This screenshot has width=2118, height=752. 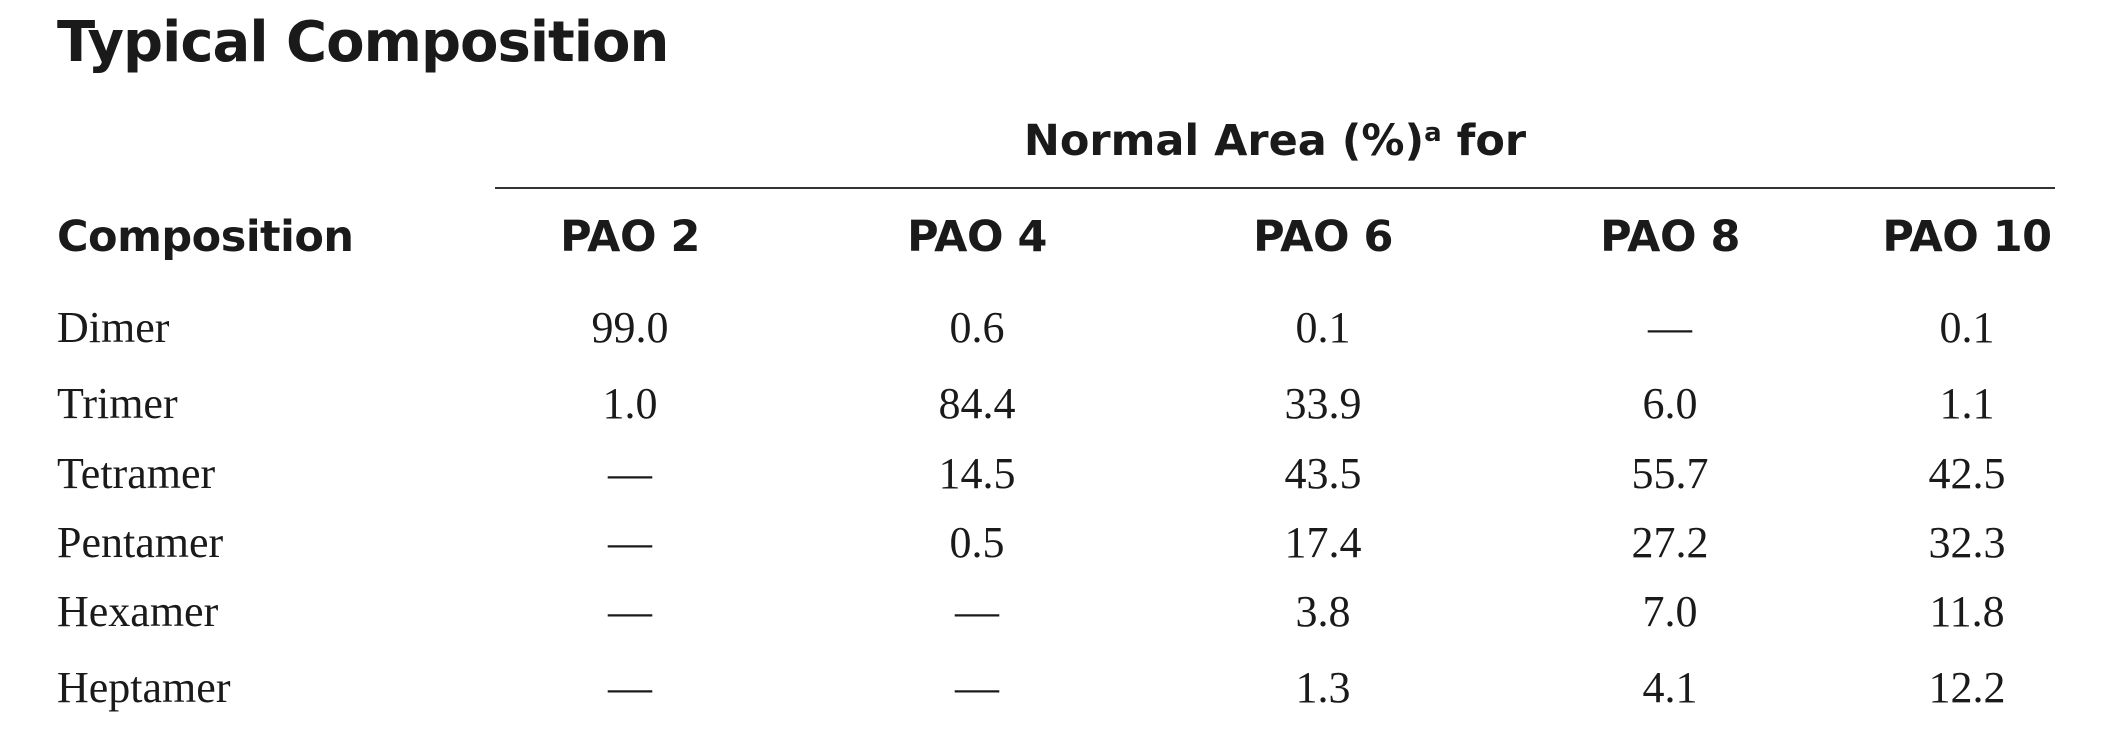 What do you see at coordinates (1670, 687) in the screenshot?
I see `table-cell: 4.1` at bounding box center [1670, 687].